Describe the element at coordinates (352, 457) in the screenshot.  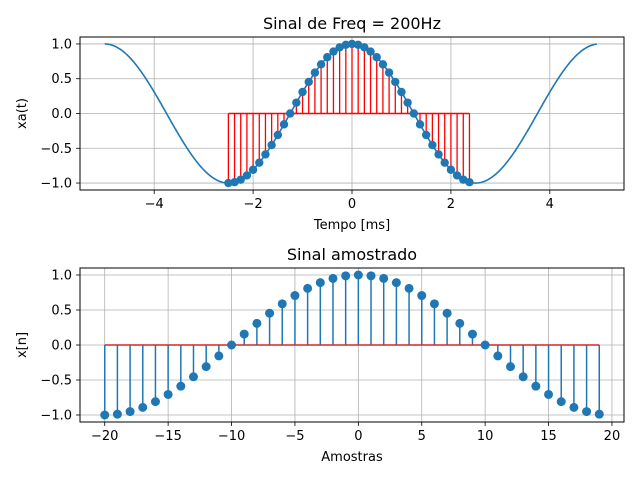
I see `bottom-x-axis-label: Amostras` at that location.